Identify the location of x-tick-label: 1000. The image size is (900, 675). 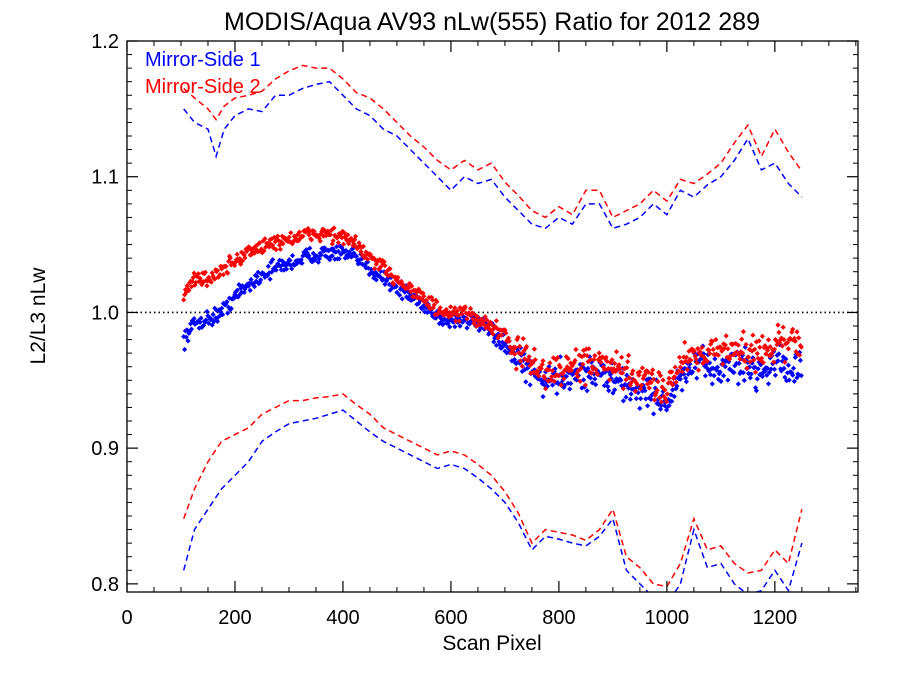
(667, 618).